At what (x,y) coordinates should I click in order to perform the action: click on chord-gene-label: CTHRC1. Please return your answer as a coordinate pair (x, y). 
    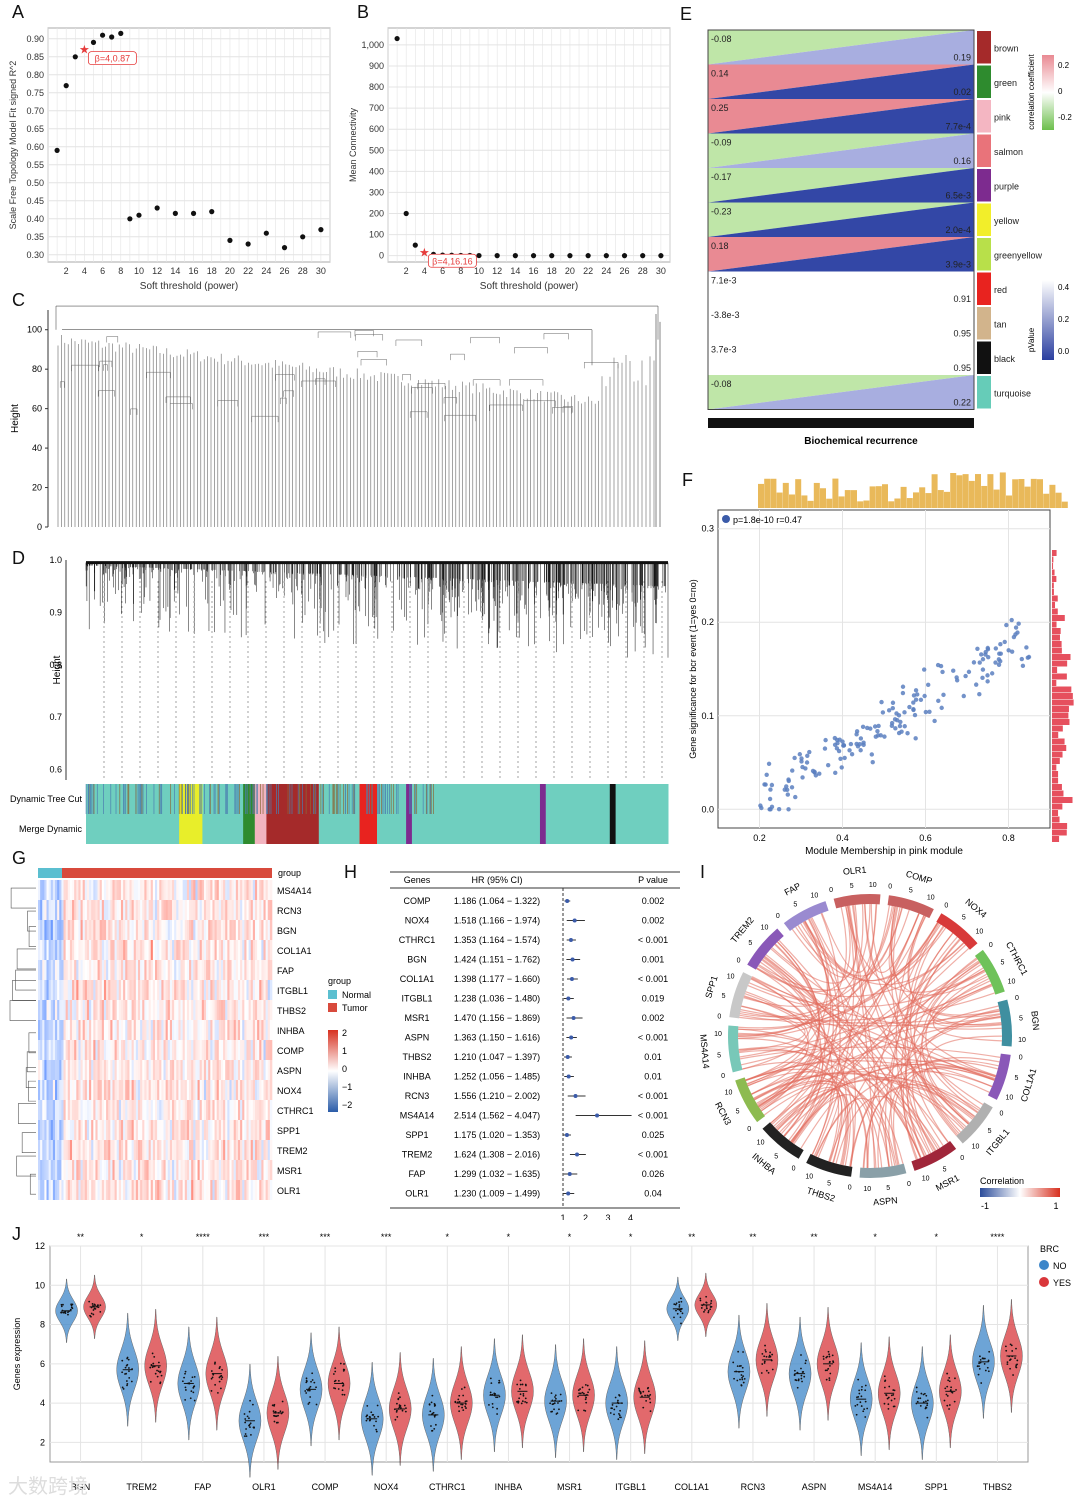
    Looking at the image, I should click on (1017, 958).